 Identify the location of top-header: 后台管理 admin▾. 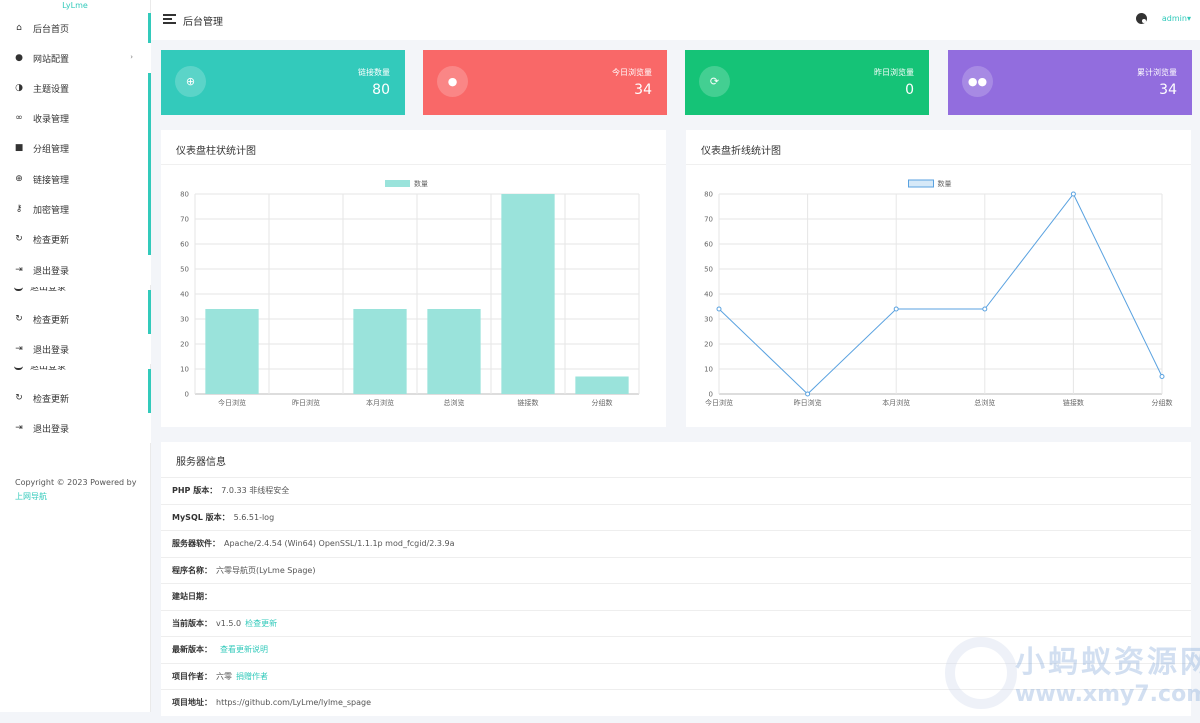
(675, 20).